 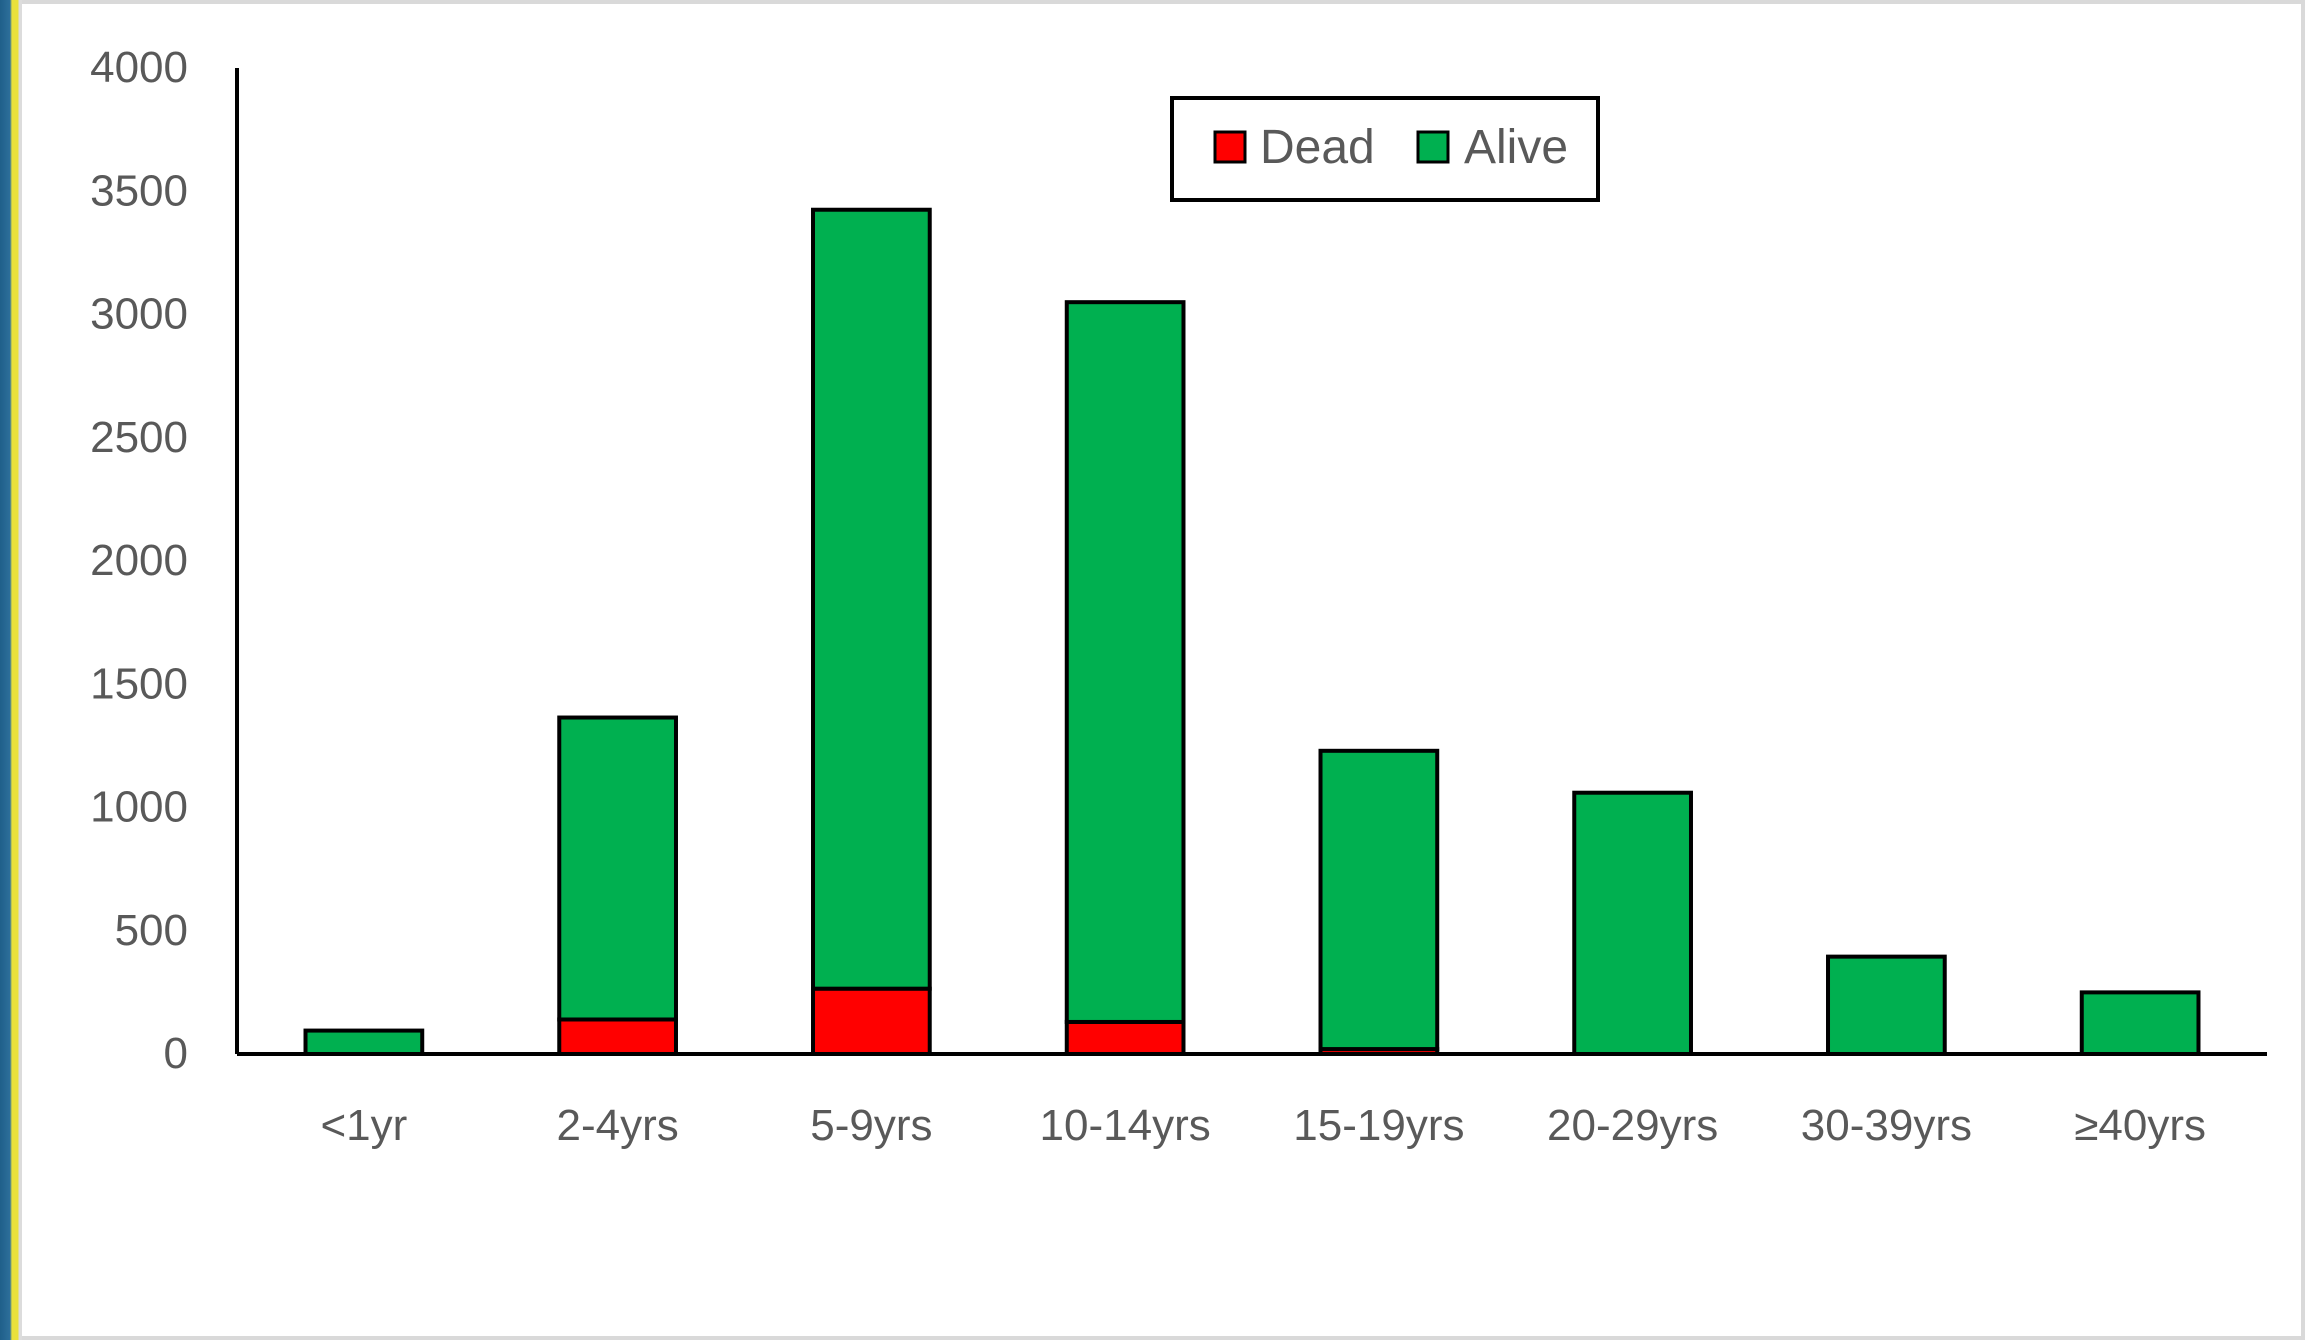 What do you see at coordinates (176, 1053) in the screenshot?
I see `y-tick-label: 0` at bounding box center [176, 1053].